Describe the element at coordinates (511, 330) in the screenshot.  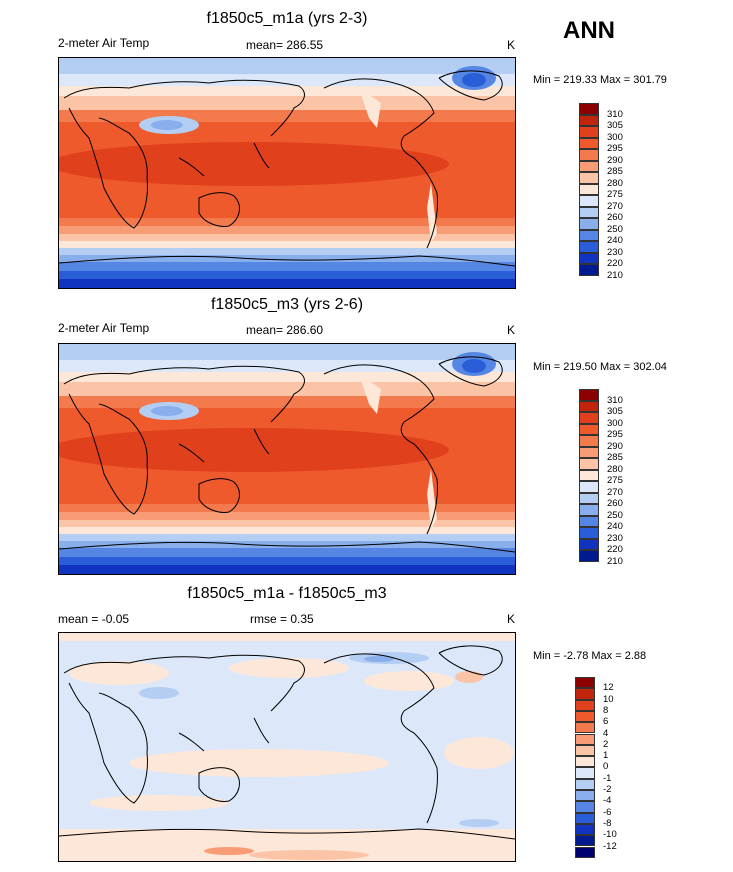
I see `panel-2-units-label: K` at that location.